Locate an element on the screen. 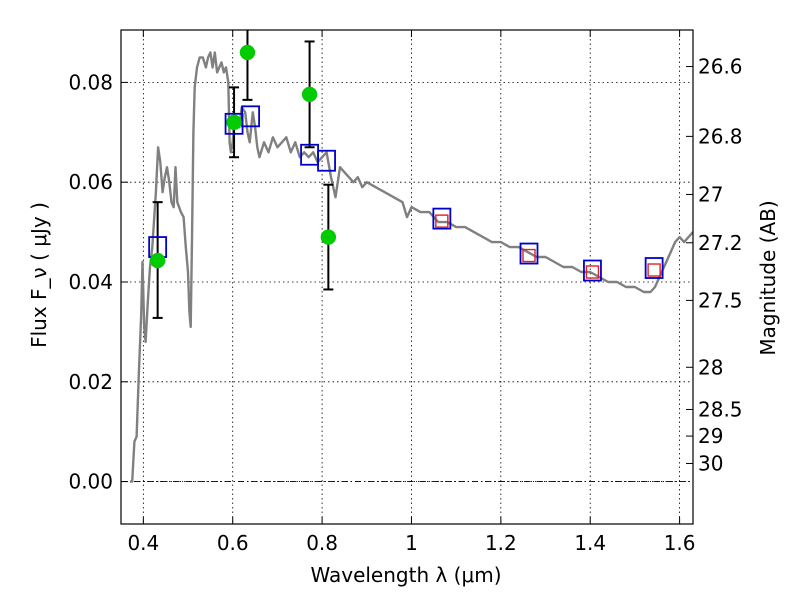 The width and height of the screenshot is (800, 600). y-tick-label: 0.06 is located at coordinates (90, 182).